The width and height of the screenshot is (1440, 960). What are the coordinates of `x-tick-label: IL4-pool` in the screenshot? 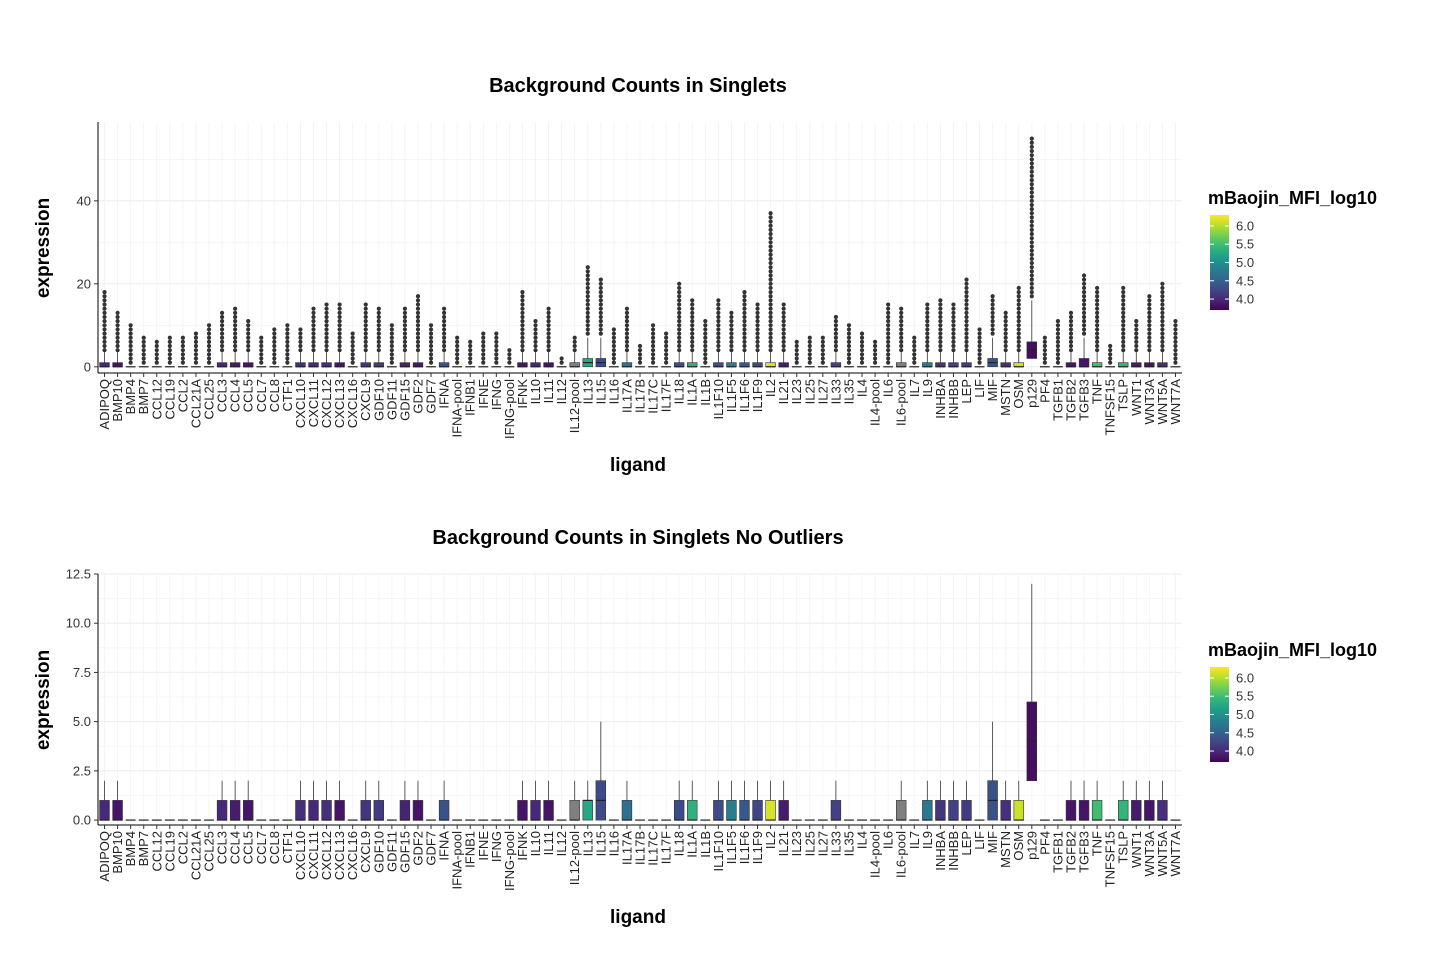 It's located at (875, 402).